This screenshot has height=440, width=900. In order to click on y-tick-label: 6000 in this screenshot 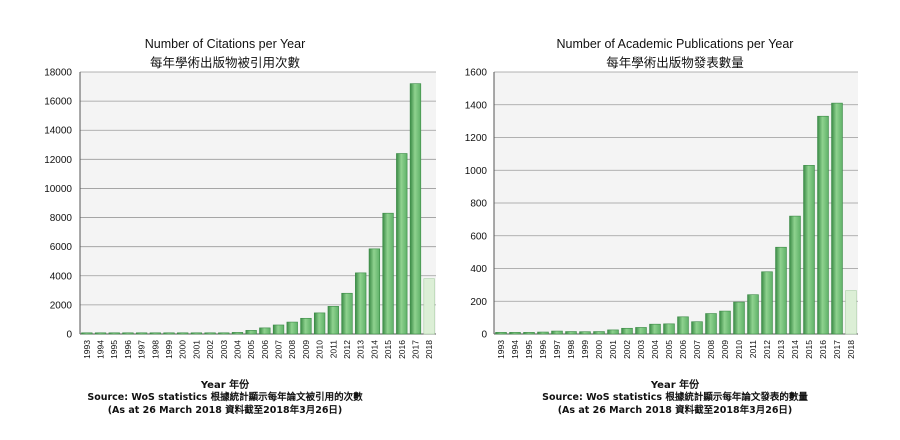, I will do `click(61, 247)`.